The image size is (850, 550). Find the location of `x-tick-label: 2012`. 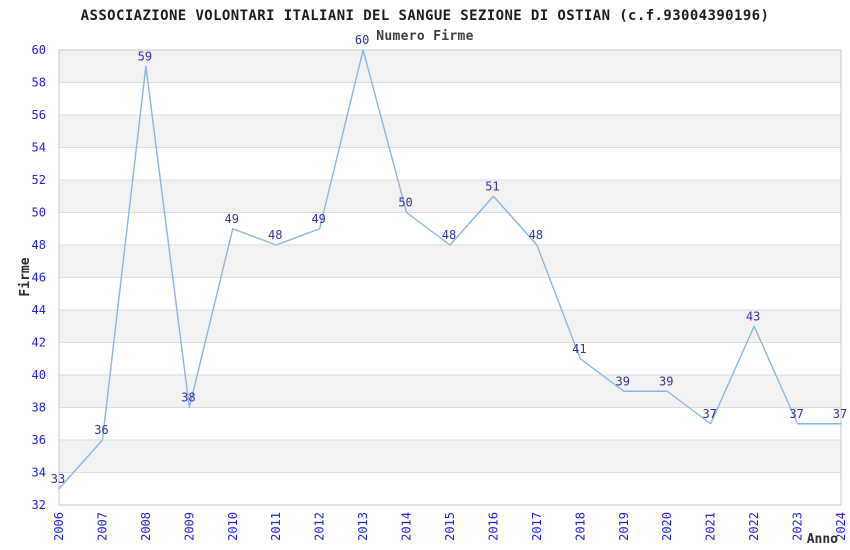

x-tick-label: 2012 is located at coordinates (320, 526).